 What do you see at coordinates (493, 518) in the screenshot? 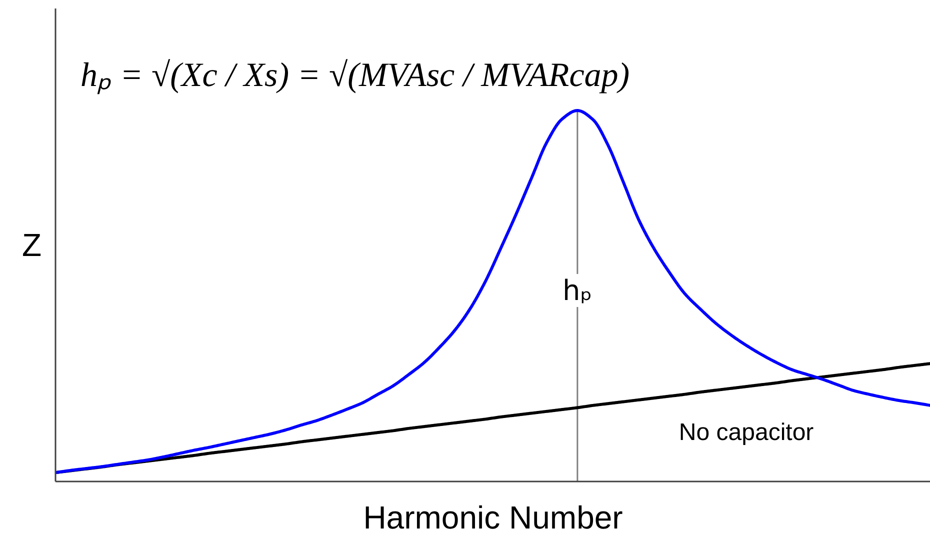
I see `x-axis-title: Harmonic Number` at bounding box center [493, 518].